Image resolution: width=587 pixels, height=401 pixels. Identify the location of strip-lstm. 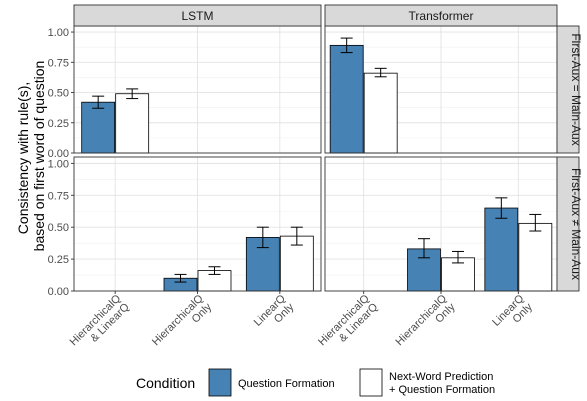
(197, 15).